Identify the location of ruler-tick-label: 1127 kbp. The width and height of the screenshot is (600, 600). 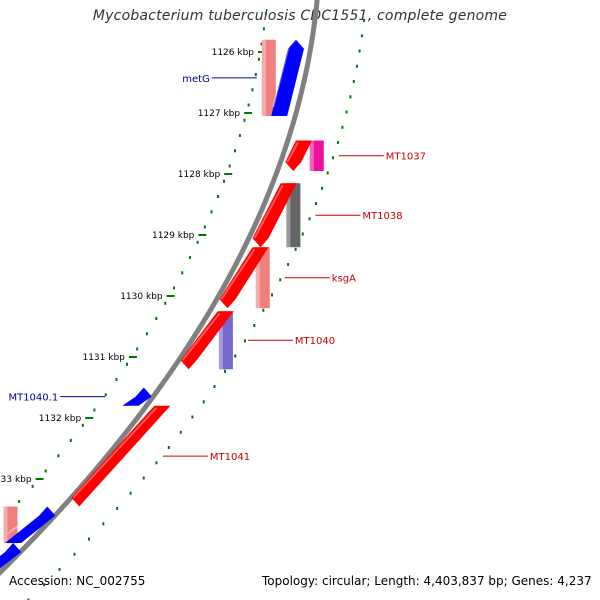
(219, 114).